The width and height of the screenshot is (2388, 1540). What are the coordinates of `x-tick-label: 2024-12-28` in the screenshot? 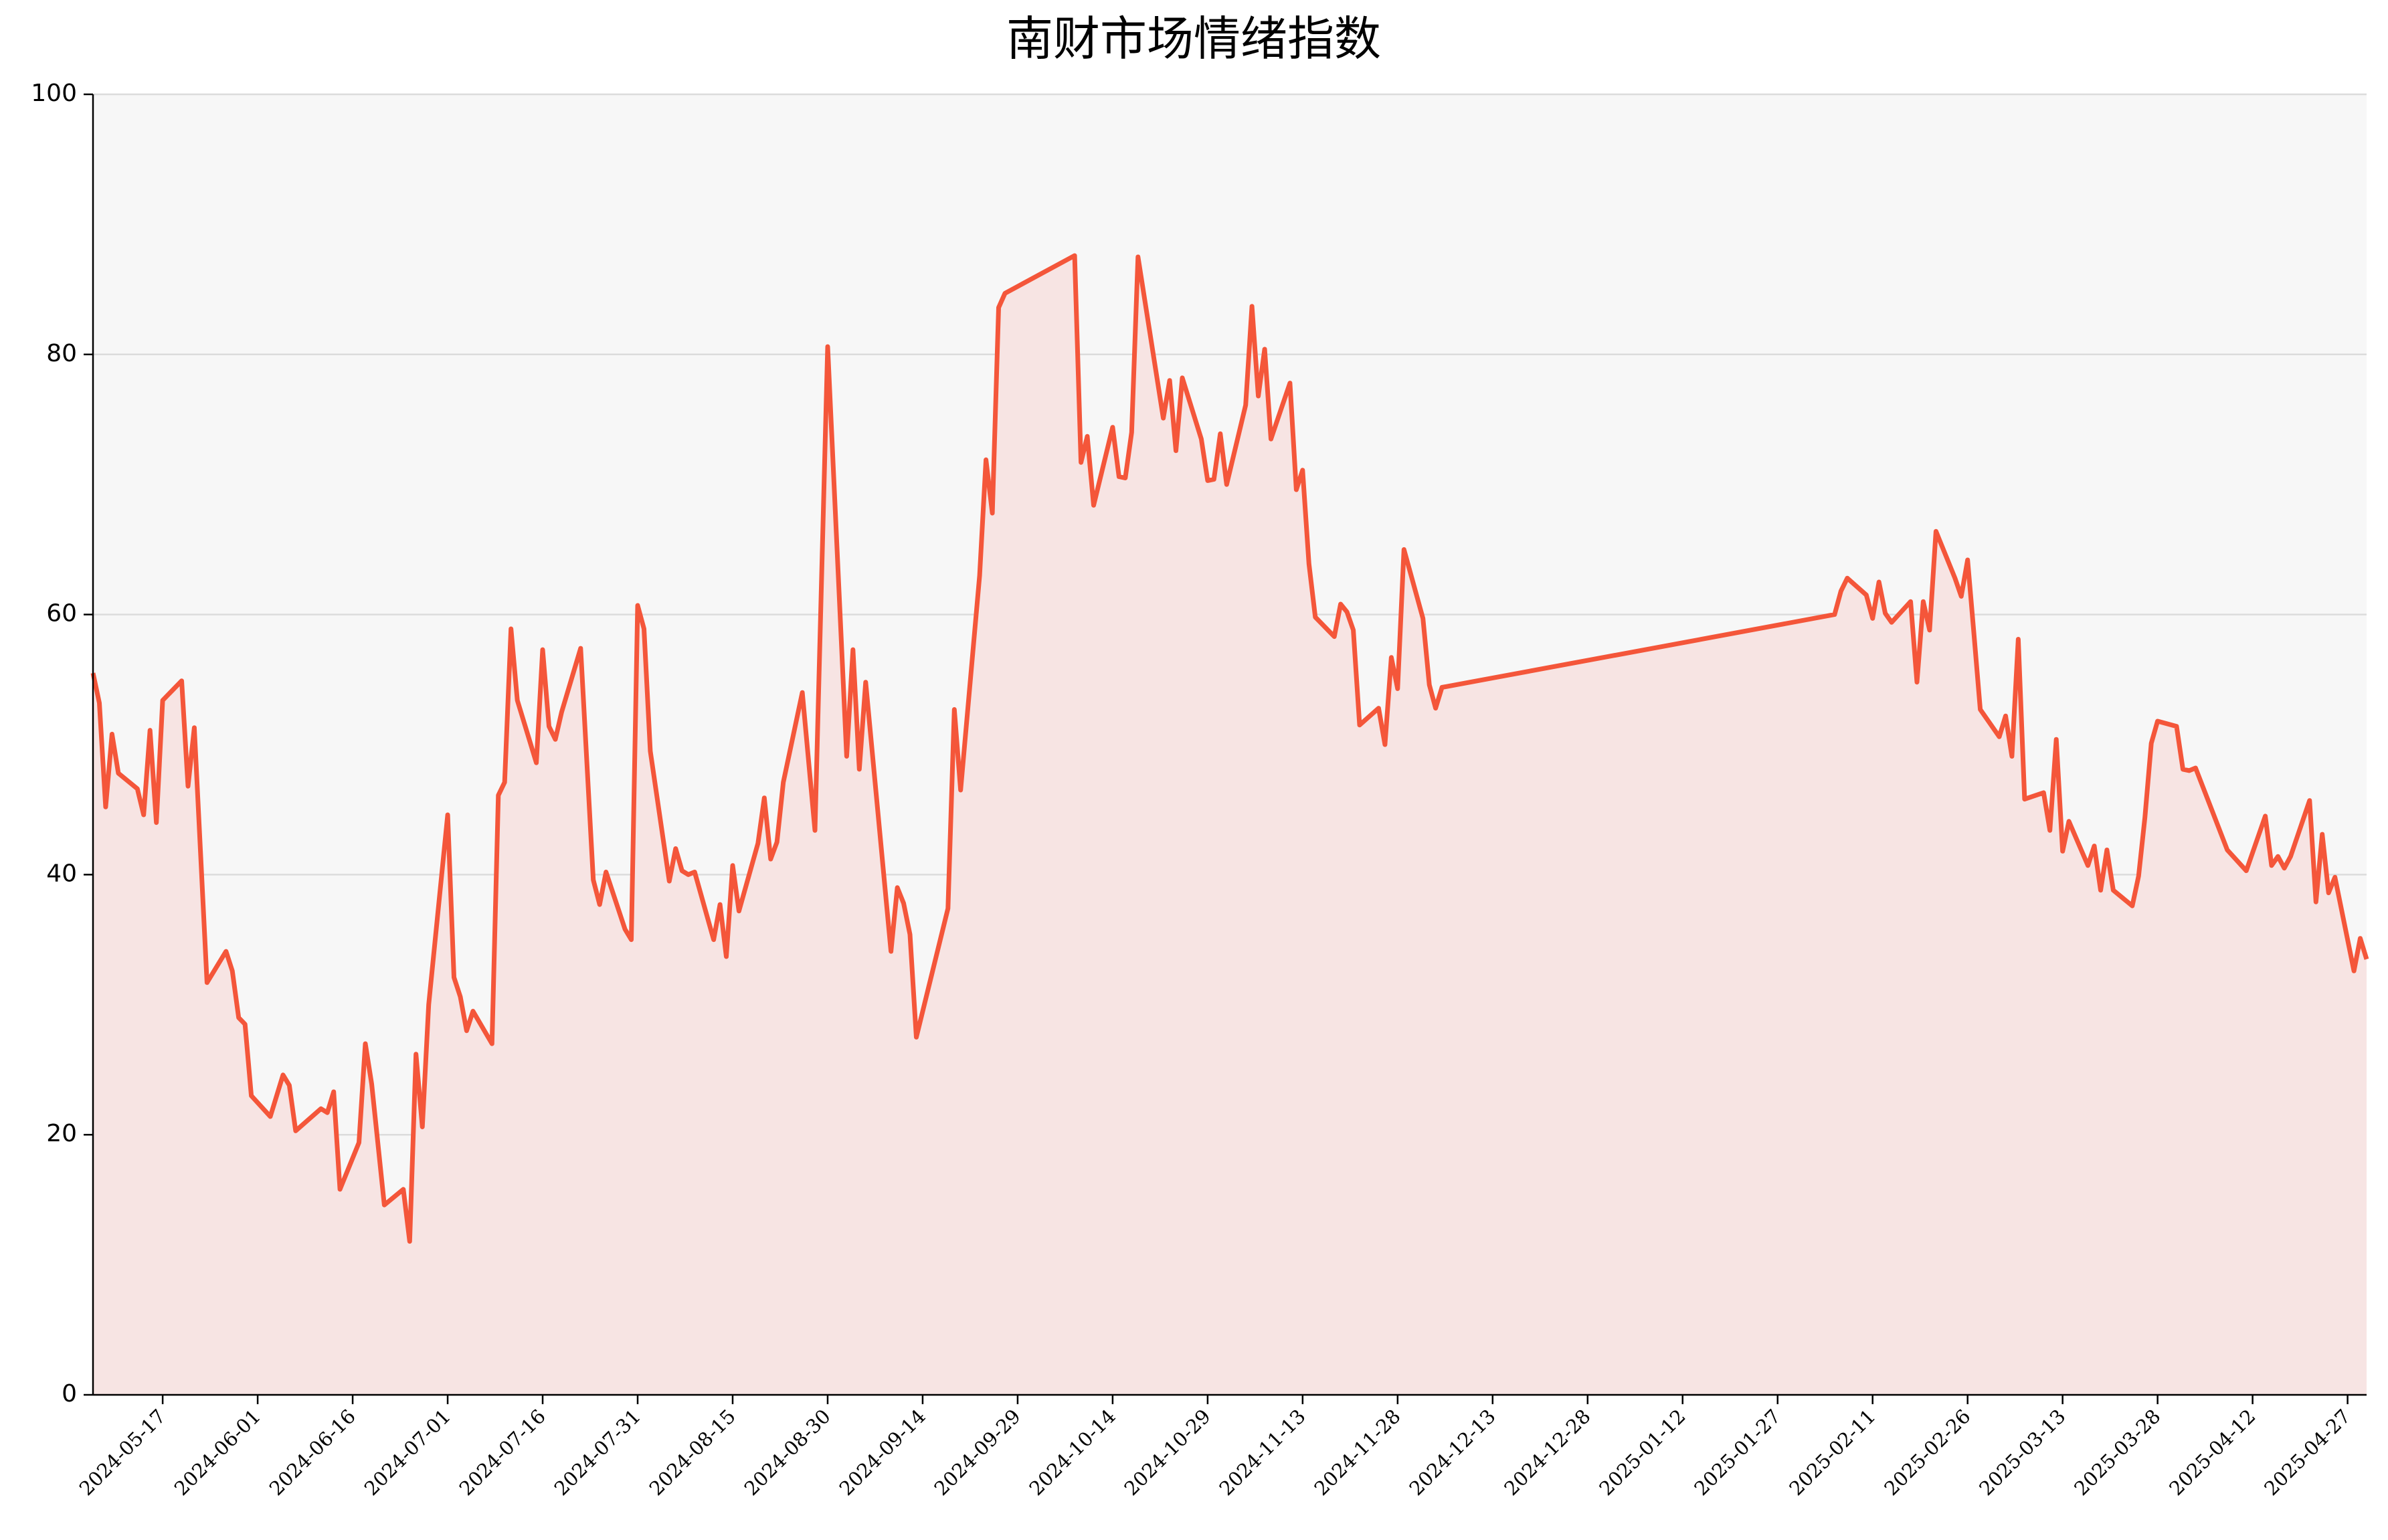 It's located at (1546, 1452).